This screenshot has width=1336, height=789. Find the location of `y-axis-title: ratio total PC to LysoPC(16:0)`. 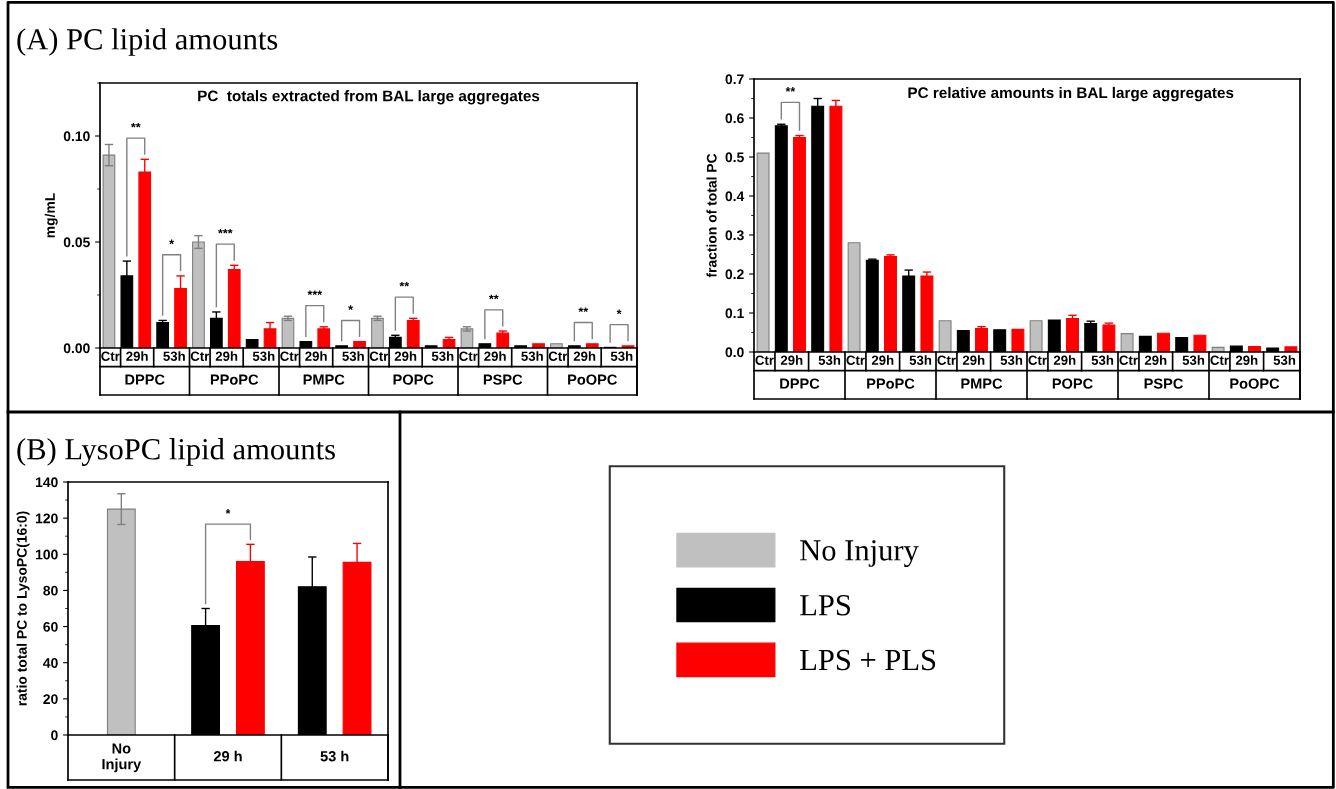

y-axis-title: ratio total PC to LysoPC(16:0) is located at coordinates (23, 608).